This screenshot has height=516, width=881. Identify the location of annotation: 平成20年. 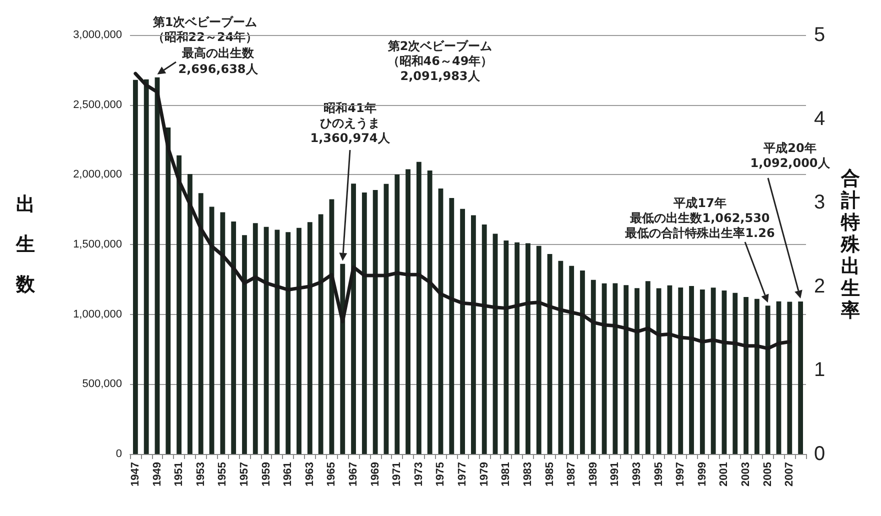
(789, 148).